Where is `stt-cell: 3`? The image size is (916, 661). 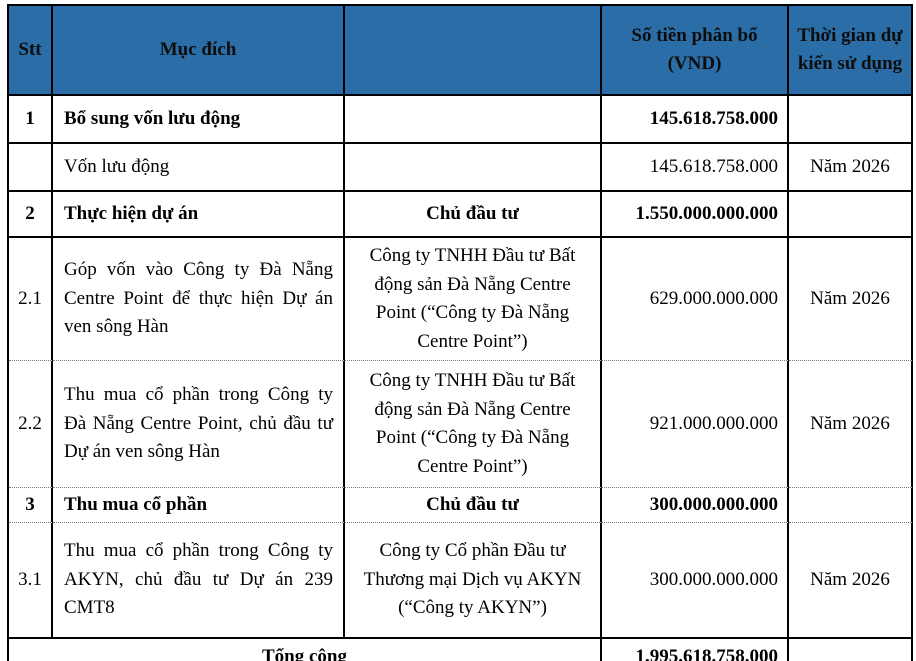
stt-cell: 3 is located at coordinates (31, 505).